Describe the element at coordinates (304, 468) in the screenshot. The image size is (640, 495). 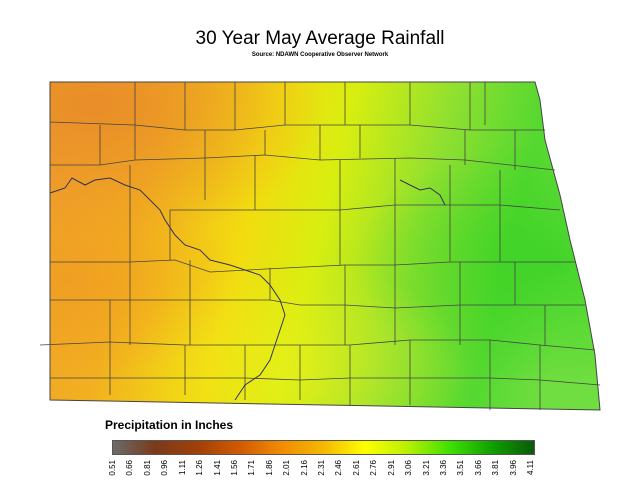
I see `legend-tick-label: 2.16` at that location.